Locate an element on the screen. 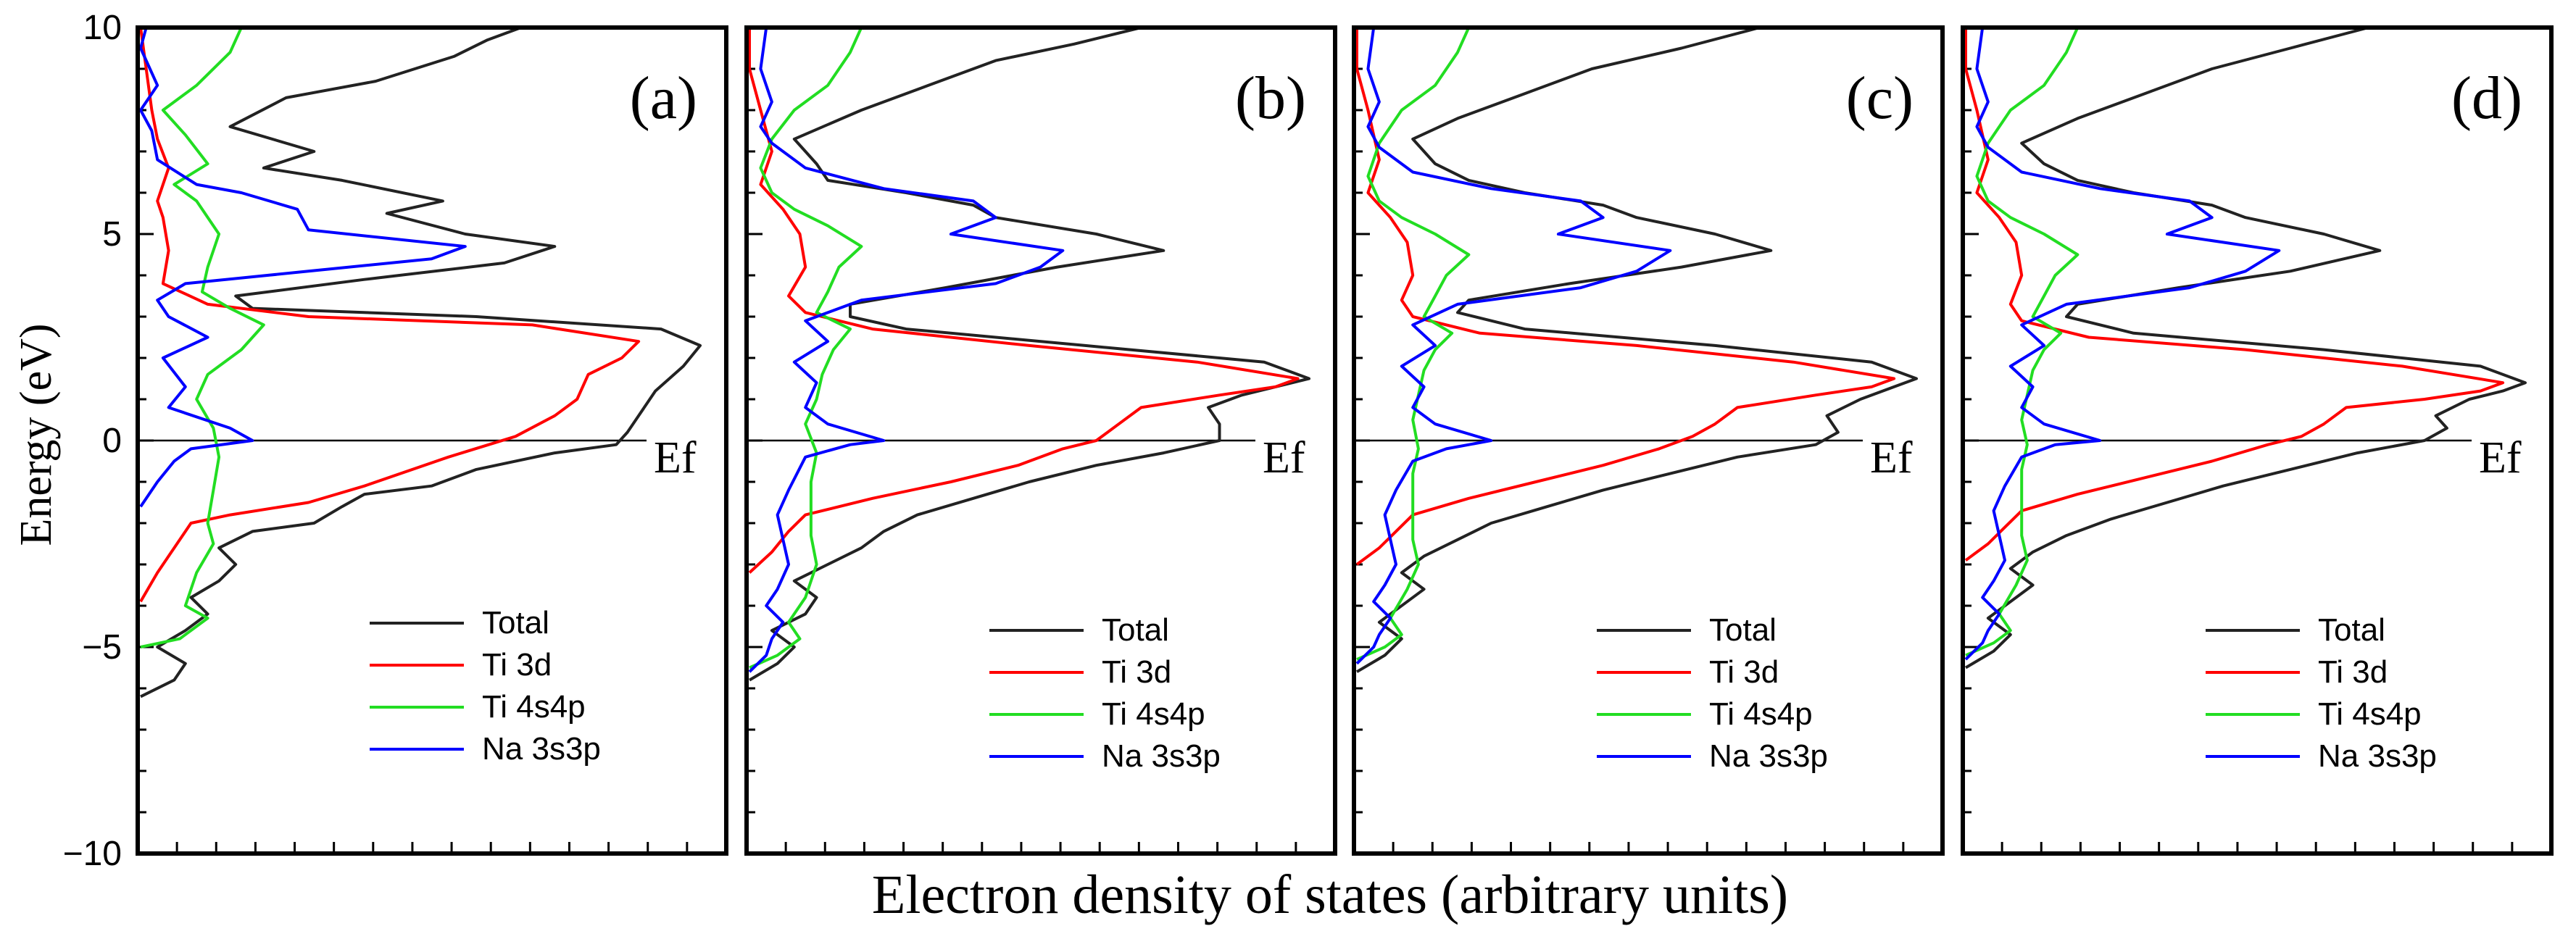 The image size is (2576, 947). y-tick-label: −10 is located at coordinates (92, 854).